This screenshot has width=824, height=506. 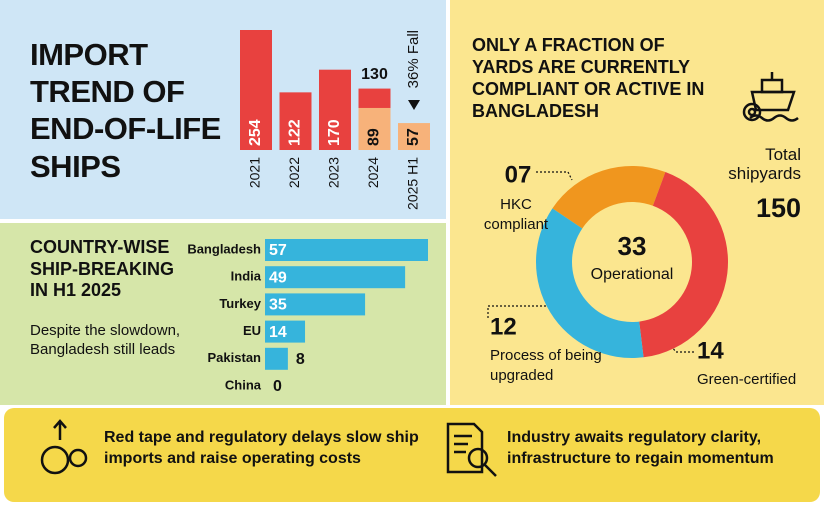 I want to click on value-label: 170, so click(x=334, y=132).